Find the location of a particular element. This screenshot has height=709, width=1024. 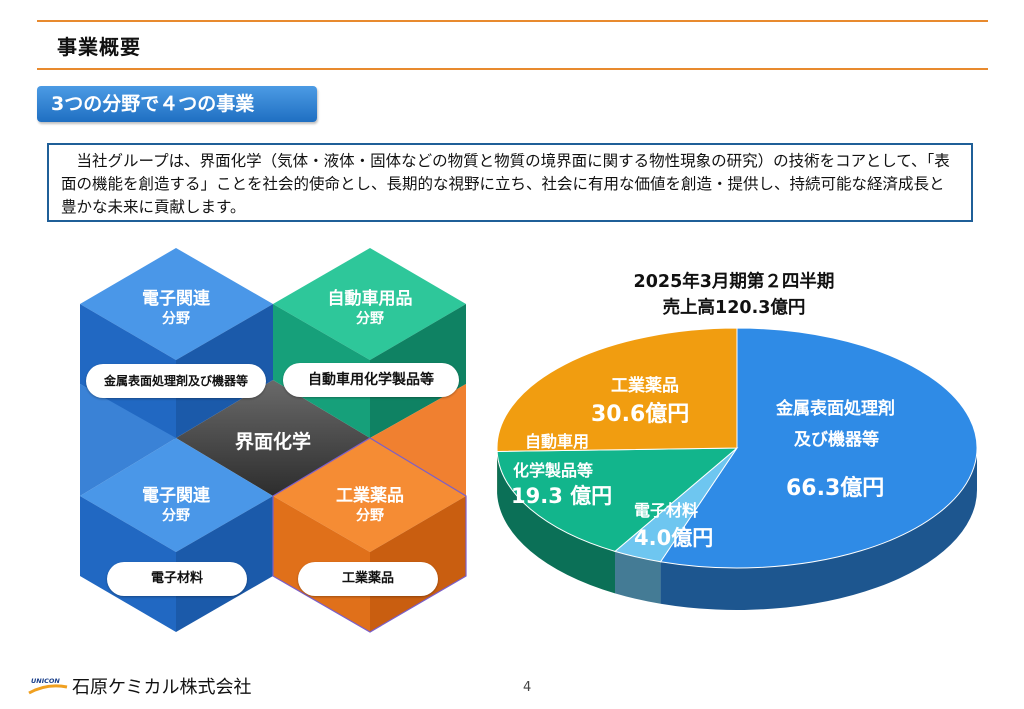

hex-bottom-right-sub: 分野 is located at coordinates (370, 516).